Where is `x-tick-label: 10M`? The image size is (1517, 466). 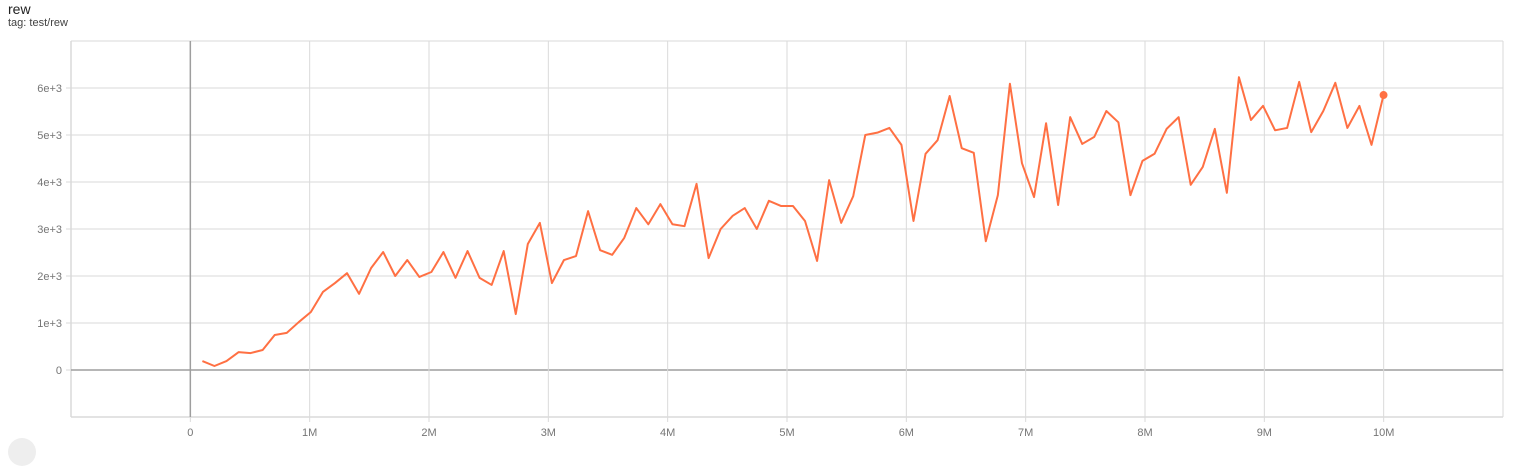 x-tick-label: 10M is located at coordinates (1383, 433).